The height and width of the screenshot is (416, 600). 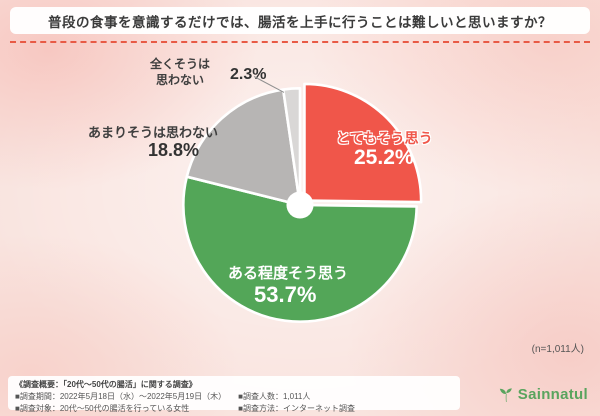 What do you see at coordinates (106, 384) in the screenshot?
I see `survey-heading: 《調査概要：「20代～50代の腸活」に関する調査》` at bounding box center [106, 384].